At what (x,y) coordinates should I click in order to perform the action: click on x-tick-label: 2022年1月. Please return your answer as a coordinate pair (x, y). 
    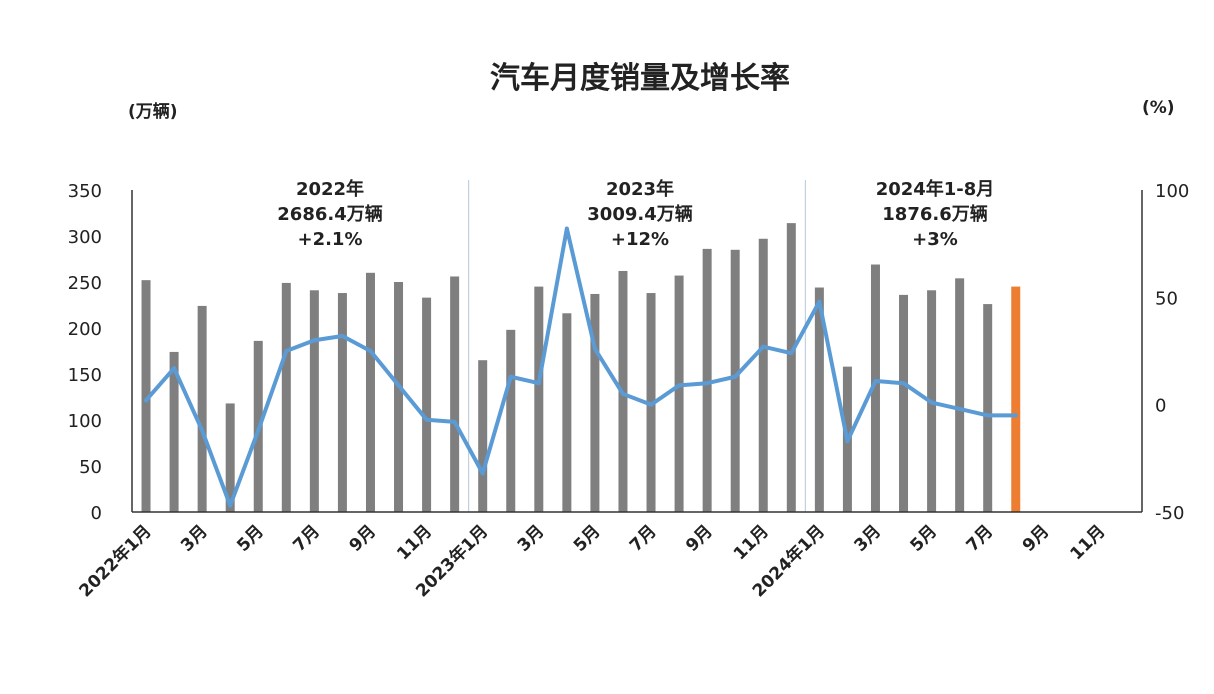
    Looking at the image, I should click on (115, 561).